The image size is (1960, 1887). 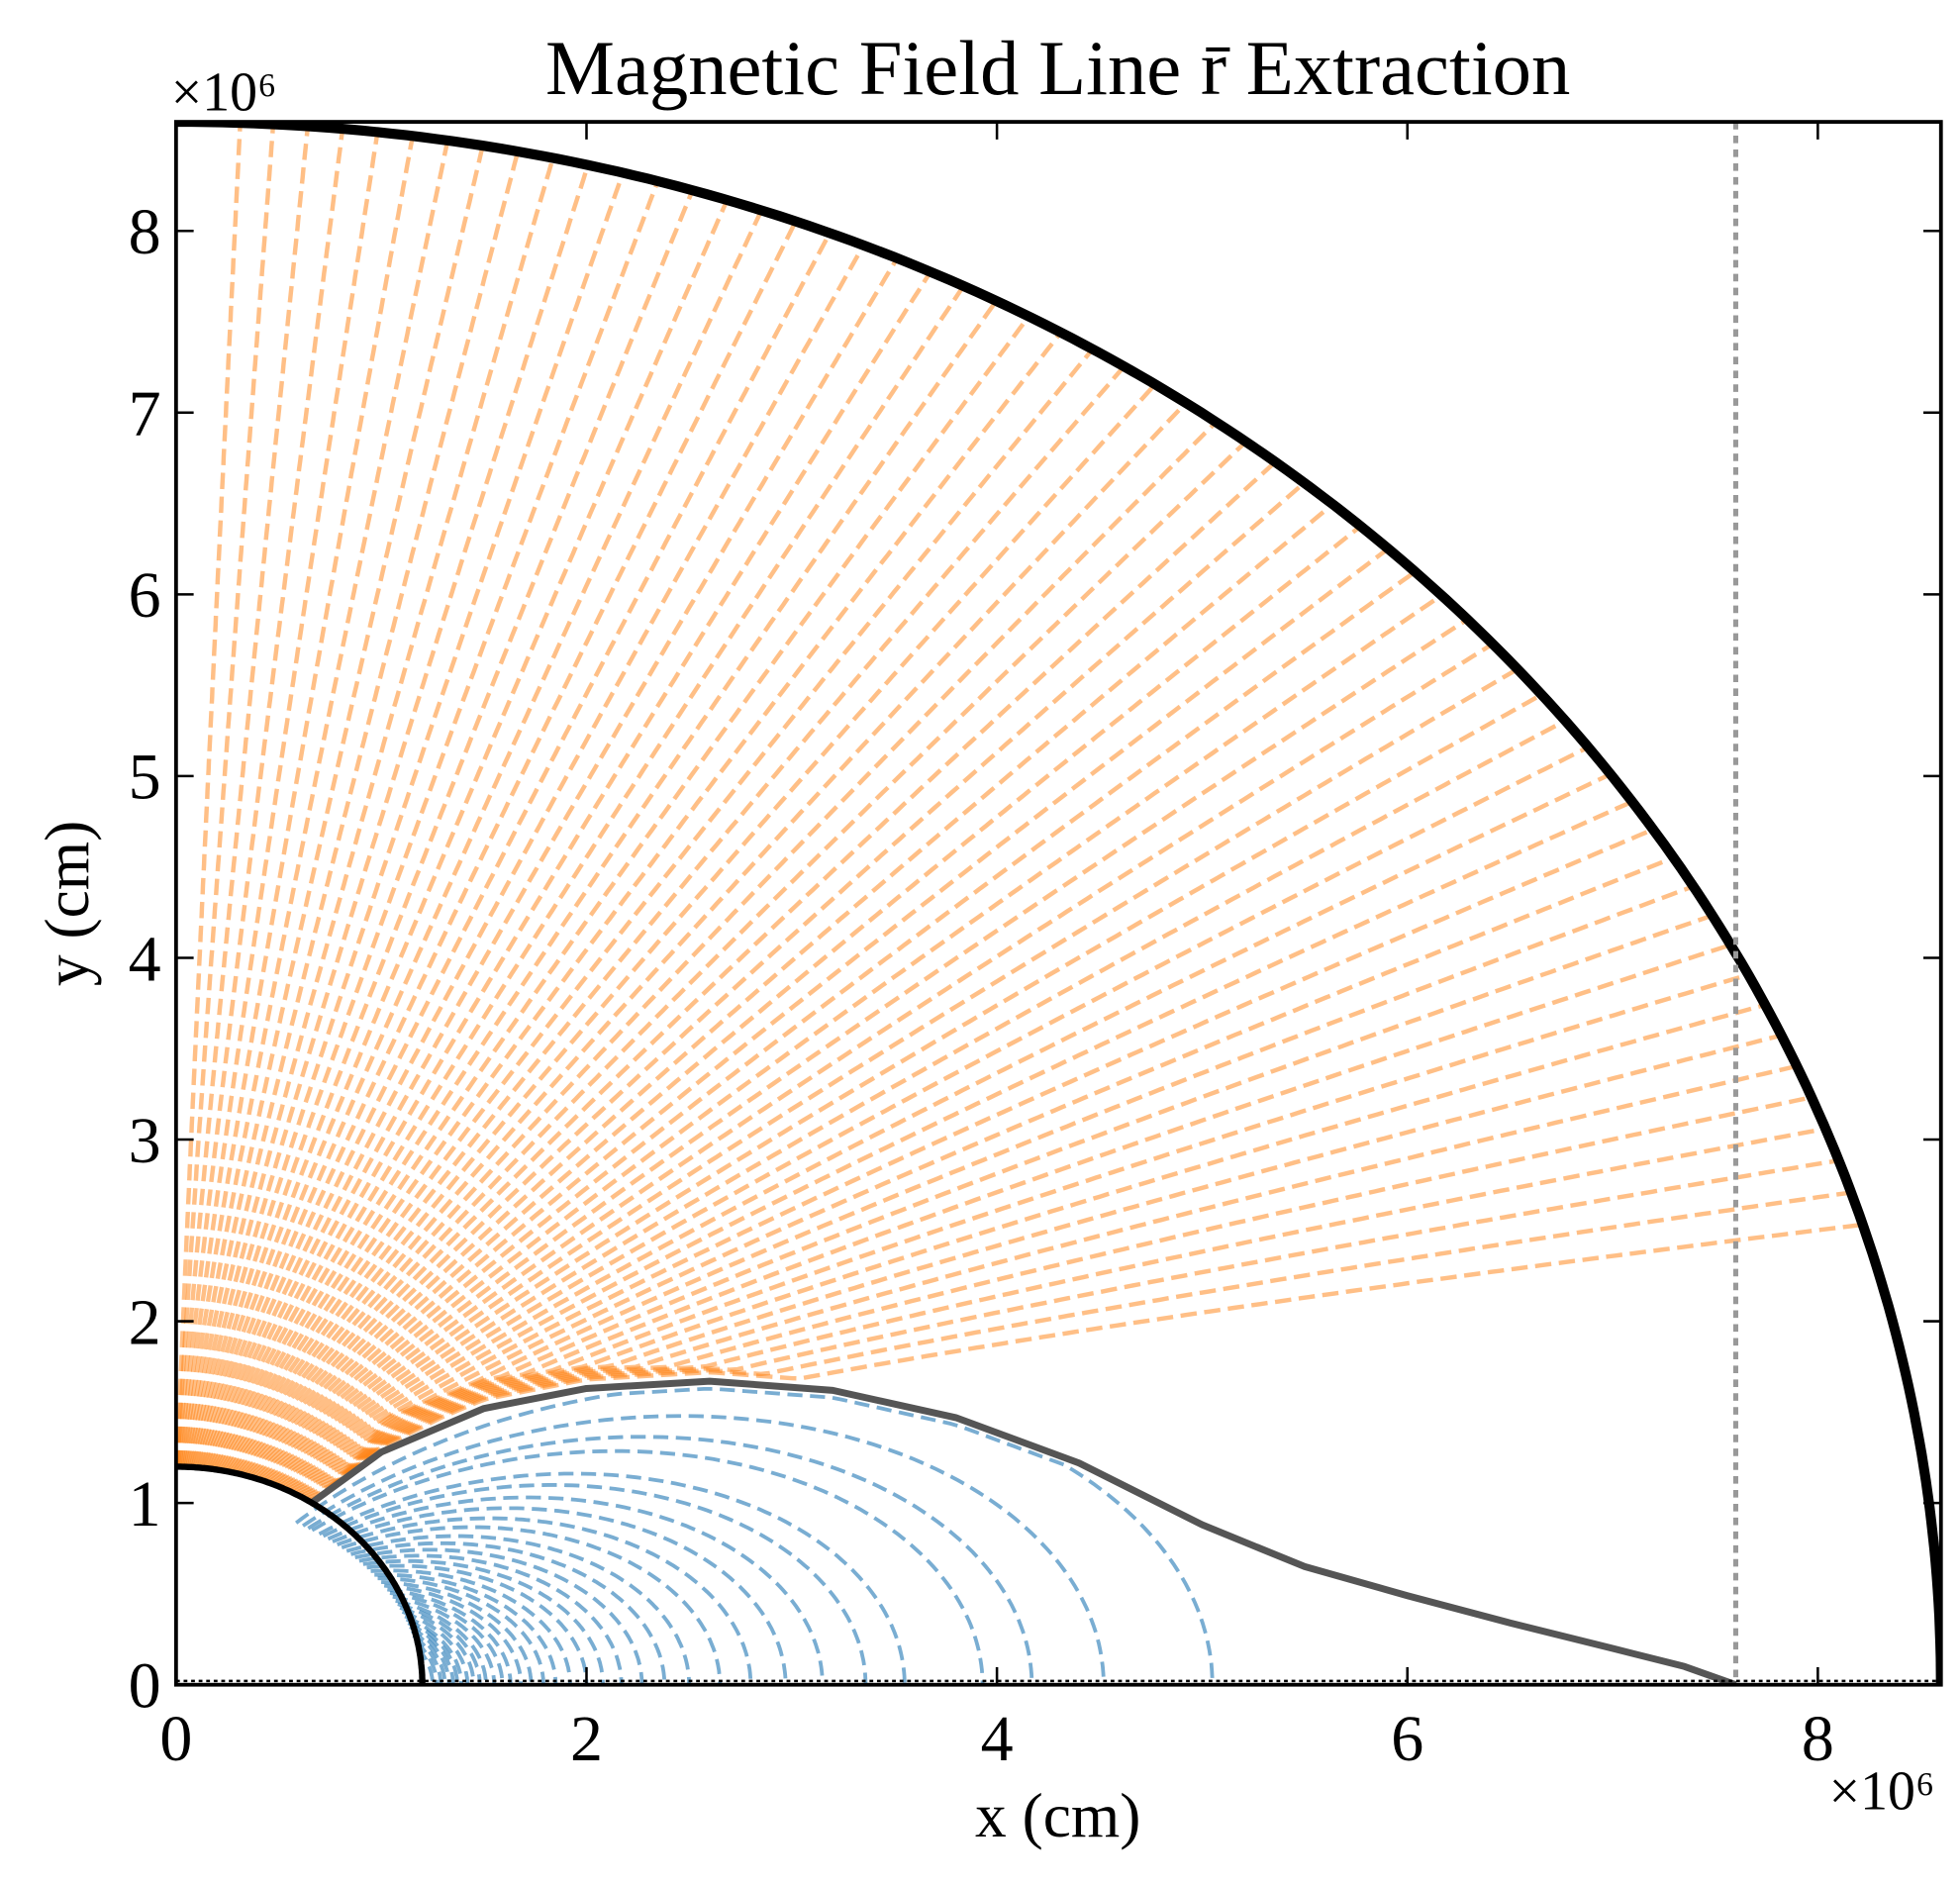 I want to click on y-tick-label: 6, so click(x=145, y=595).